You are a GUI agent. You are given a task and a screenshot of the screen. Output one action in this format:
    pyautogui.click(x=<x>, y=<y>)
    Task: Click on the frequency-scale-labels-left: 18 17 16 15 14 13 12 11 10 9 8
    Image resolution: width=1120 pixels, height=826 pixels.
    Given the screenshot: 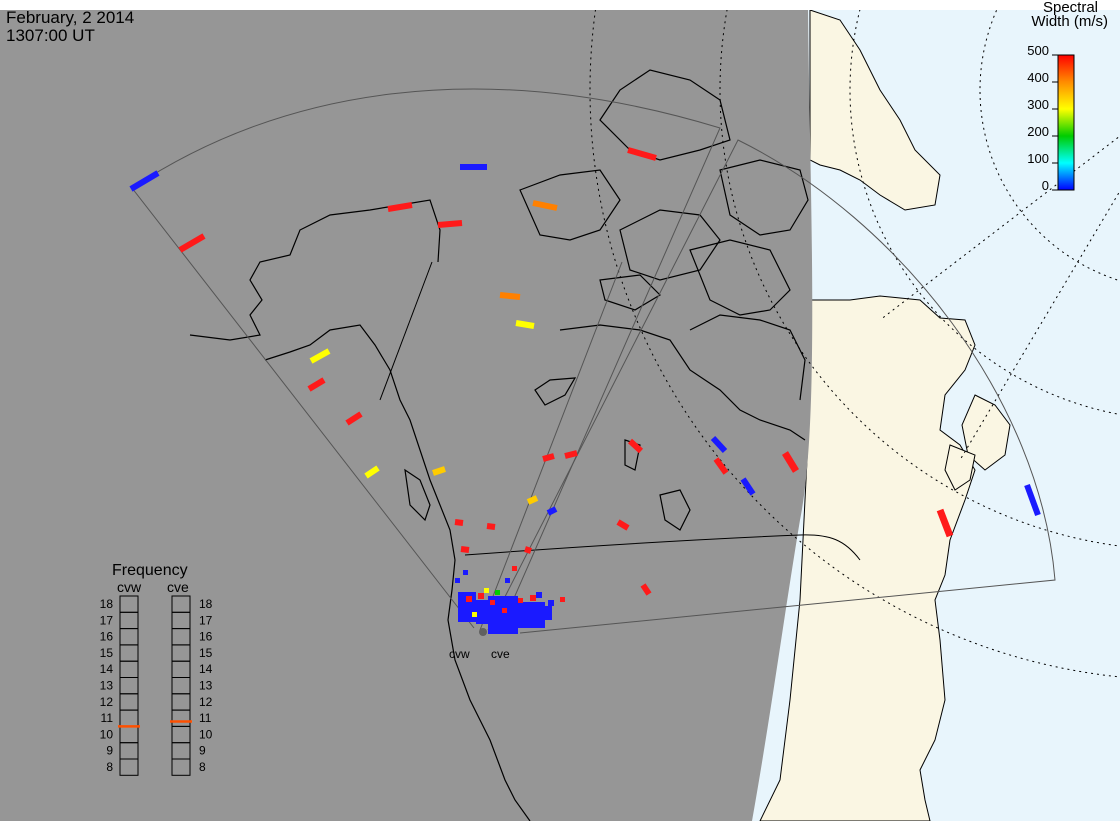 What is the action you would take?
    pyautogui.click(x=107, y=685)
    